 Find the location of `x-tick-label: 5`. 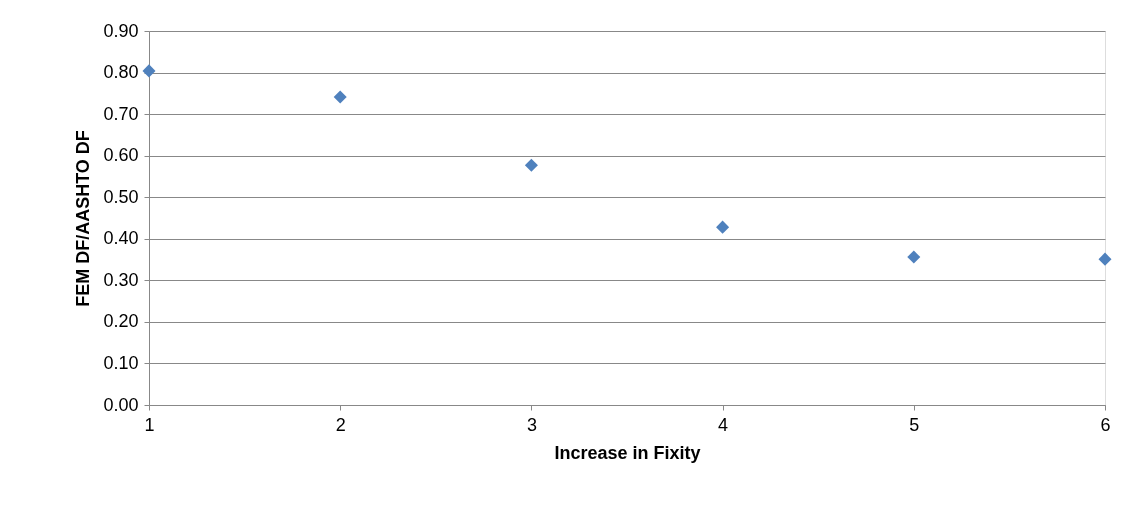

x-tick-label: 5 is located at coordinates (914, 424).